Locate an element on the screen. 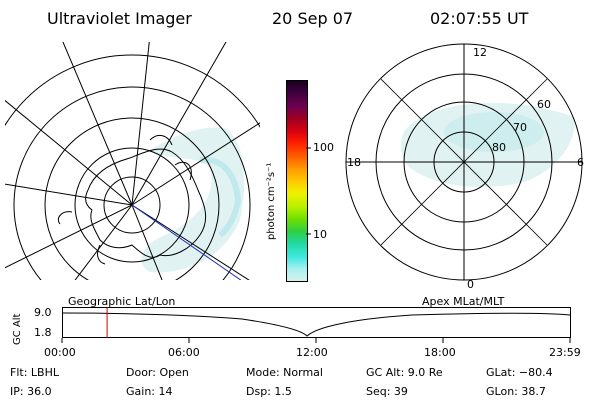  timeline-right-caption: Apex MLat/MLT is located at coordinates (463, 301).